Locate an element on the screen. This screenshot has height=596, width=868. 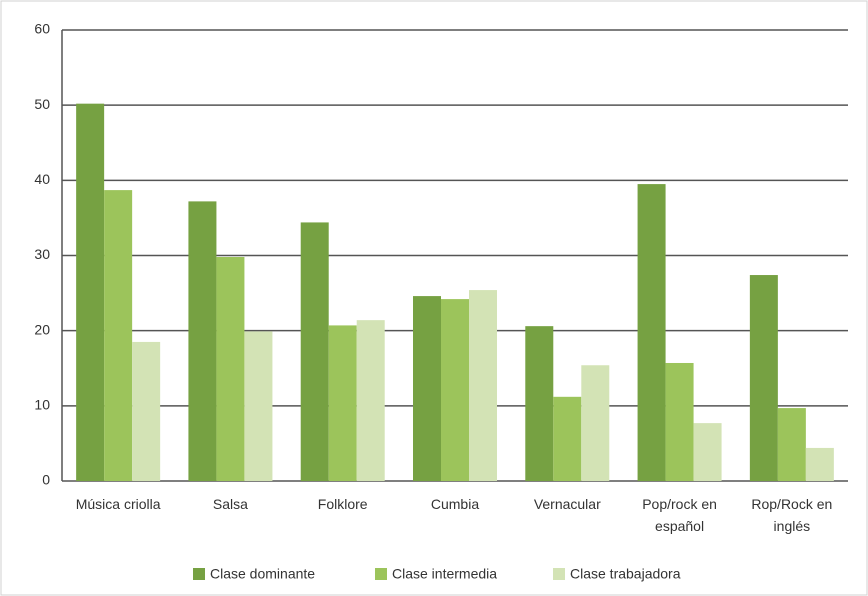
x-tick-label: Cumbia is located at coordinates (455, 504).